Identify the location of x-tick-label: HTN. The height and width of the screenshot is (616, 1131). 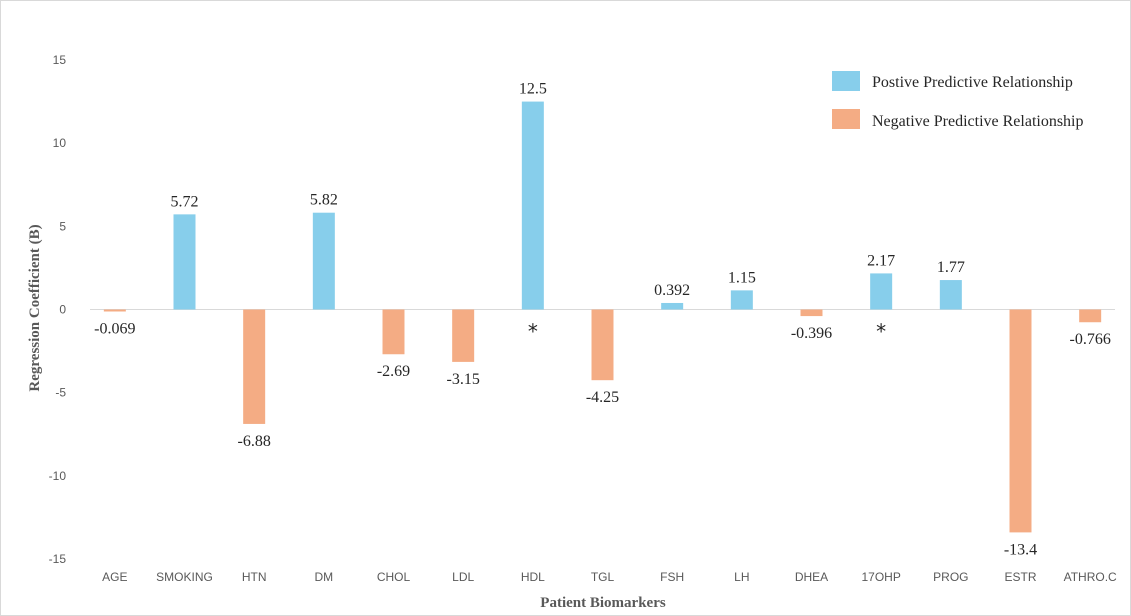
(254, 577).